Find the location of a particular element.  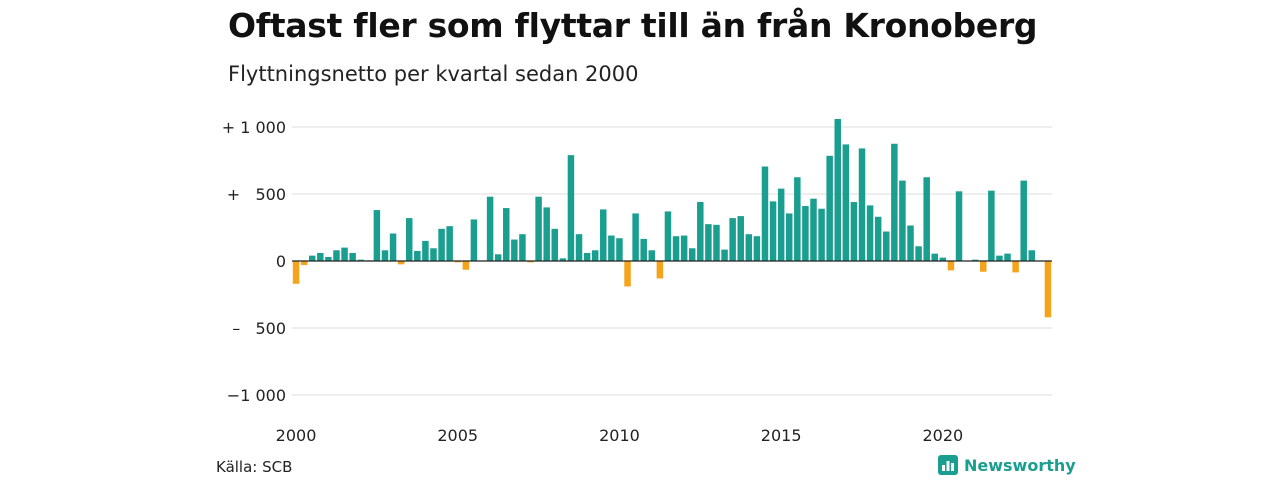

chart-subtitle: Flyttningsnetto per kvartal sedan 2000 is located at coordinates (433, 74).